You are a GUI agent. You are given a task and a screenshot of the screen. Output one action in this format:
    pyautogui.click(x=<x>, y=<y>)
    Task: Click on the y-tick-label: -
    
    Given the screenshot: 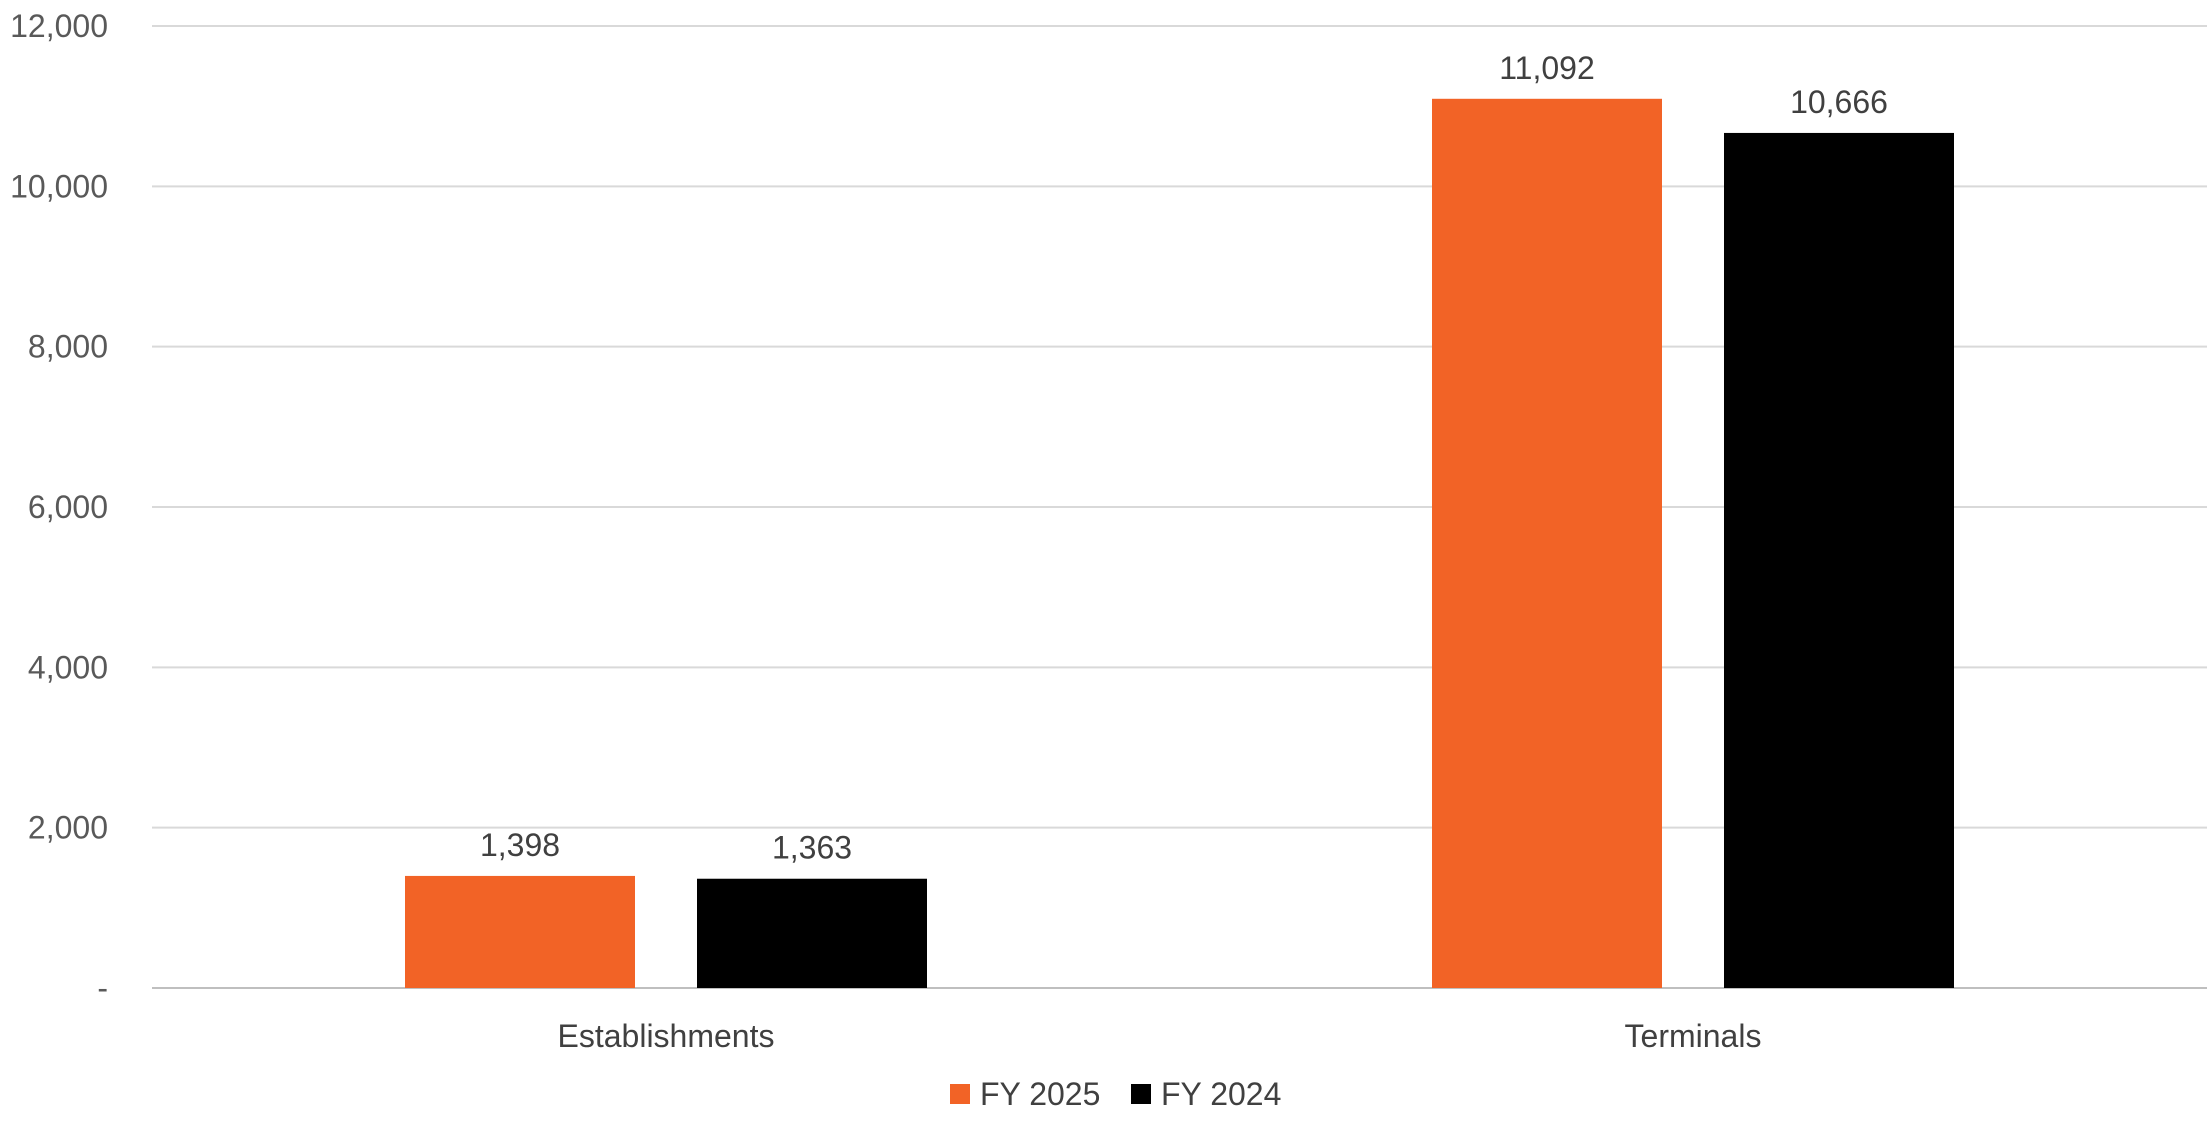 What is the action you would take?
    pyautogui.click(x=102, y=988)
    